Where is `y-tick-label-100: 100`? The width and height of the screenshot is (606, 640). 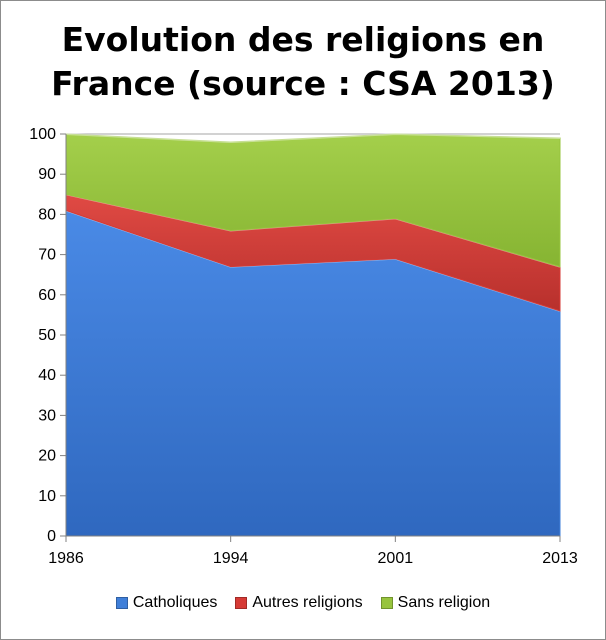
y-tick-label-100: 100 is located at coordinates (42, 134).